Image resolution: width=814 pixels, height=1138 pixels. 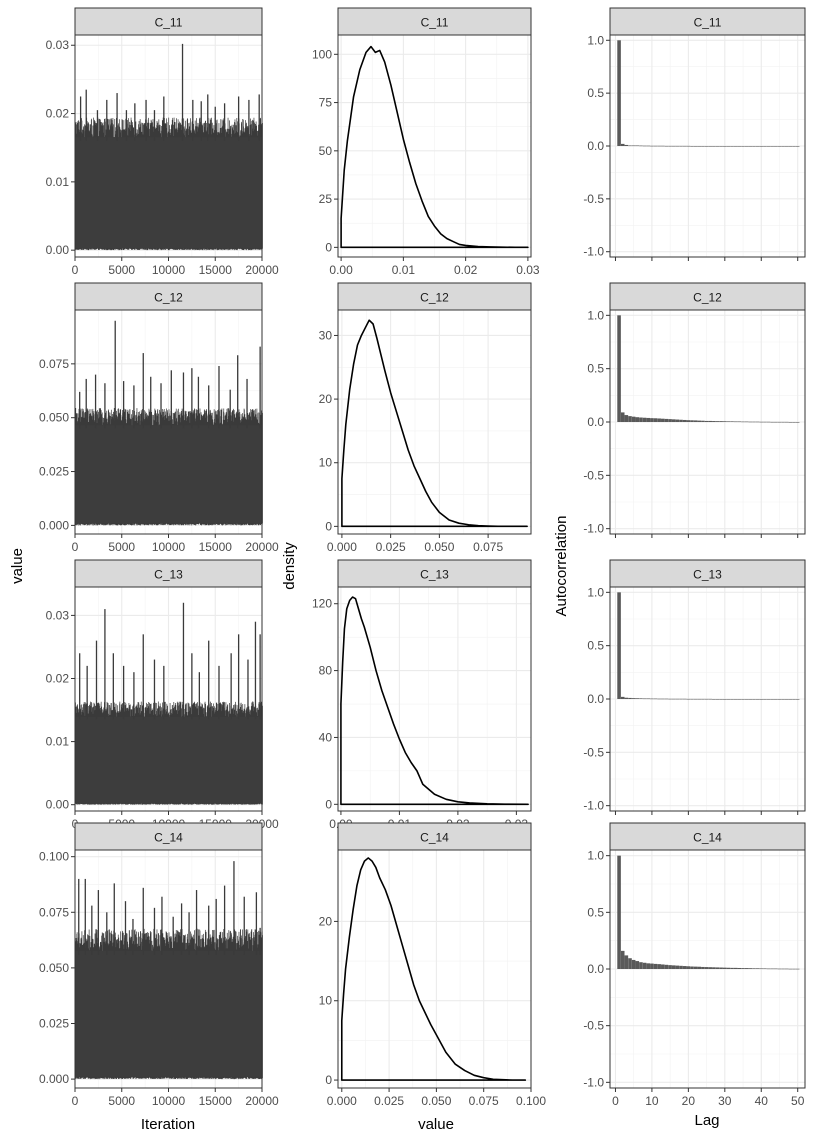 I want to click on y-tick-label: -1.0, so click(x=593, y=529).